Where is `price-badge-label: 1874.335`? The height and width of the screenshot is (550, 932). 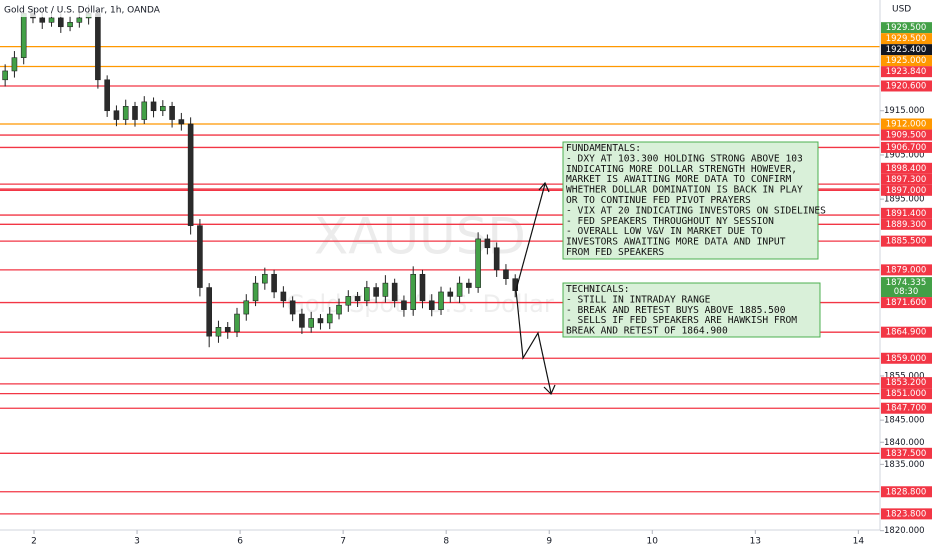 price-badge-label: 1874.335 is located at coordinates (906, 283).